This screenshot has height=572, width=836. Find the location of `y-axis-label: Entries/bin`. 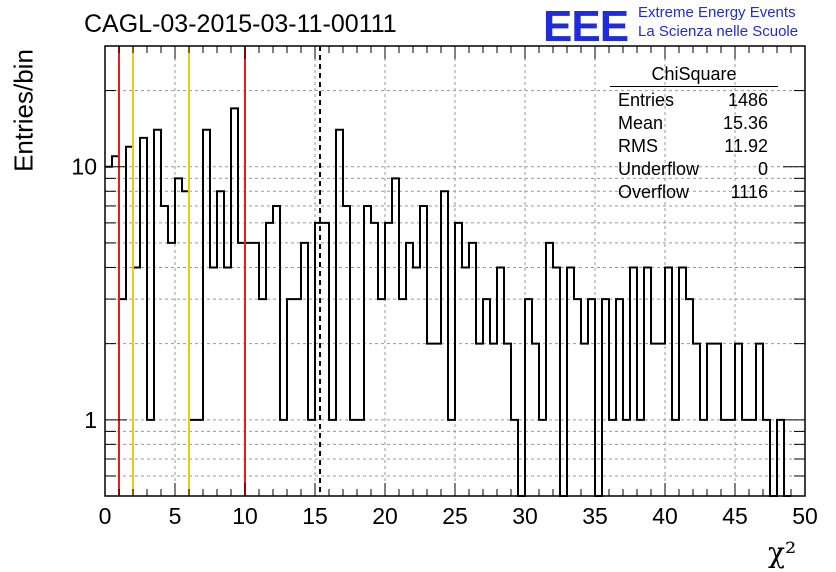

y-axis-label: Entries/bin is located at coordinates (23, 110).